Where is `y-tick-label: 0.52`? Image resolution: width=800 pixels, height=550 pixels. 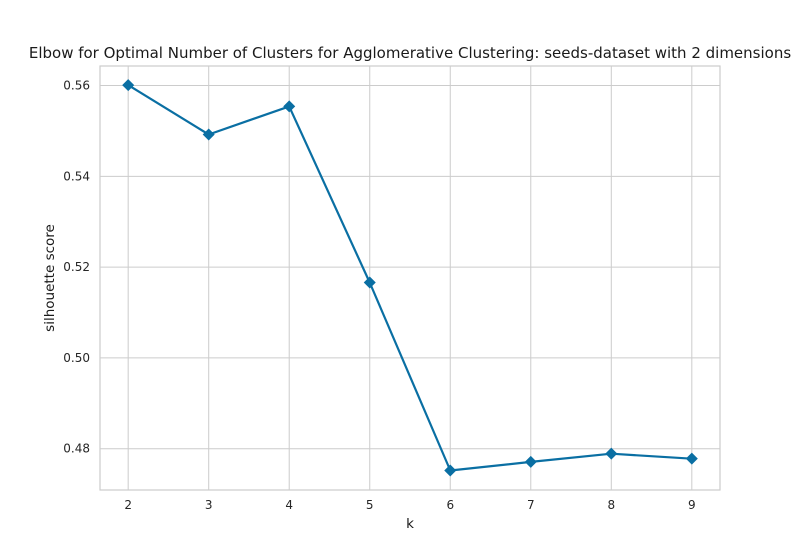 y-tick-label: 0.52 is located at coordinates (76, 267).